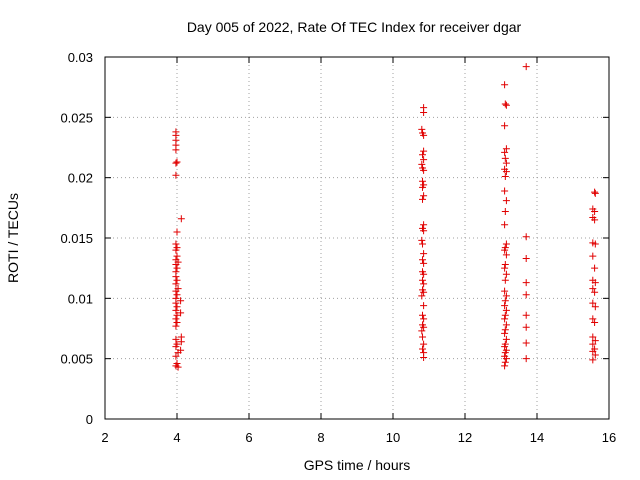  I want to click on x-tick-label: 4, so click(176, 437).